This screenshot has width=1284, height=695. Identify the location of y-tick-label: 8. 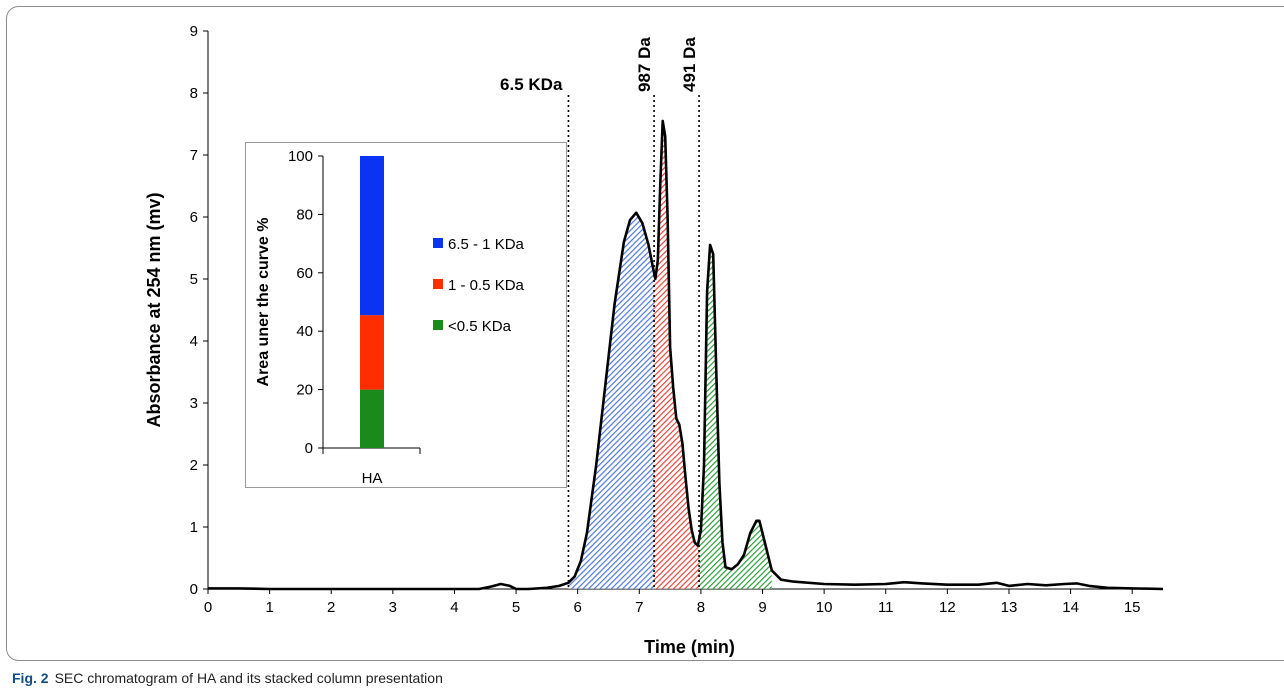
(194, 93).